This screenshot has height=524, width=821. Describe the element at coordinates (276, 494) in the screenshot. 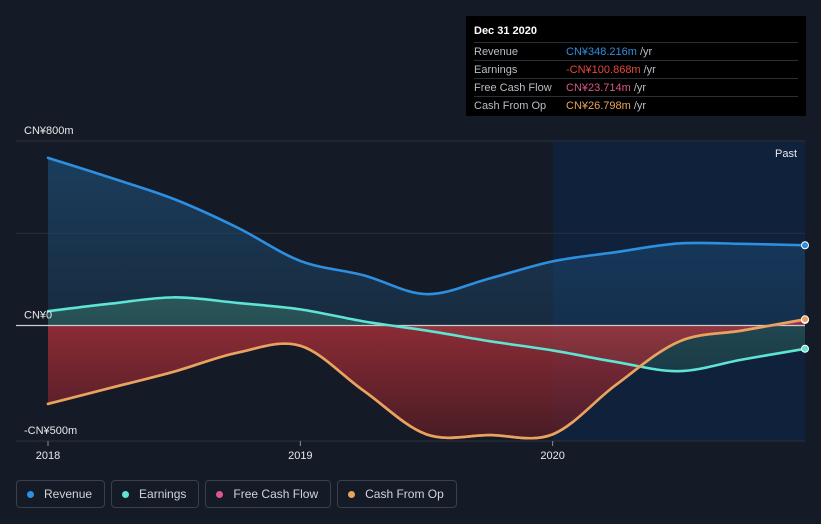

I see `legend-label: Free Cash Flow` at that location.